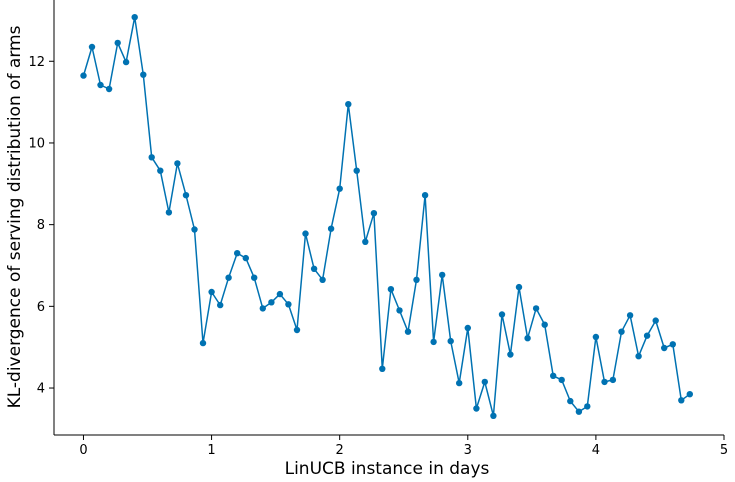 The width and height of the screenshot is (735, 482). I want to click on y-tick-label: 8, so click(41, 225).